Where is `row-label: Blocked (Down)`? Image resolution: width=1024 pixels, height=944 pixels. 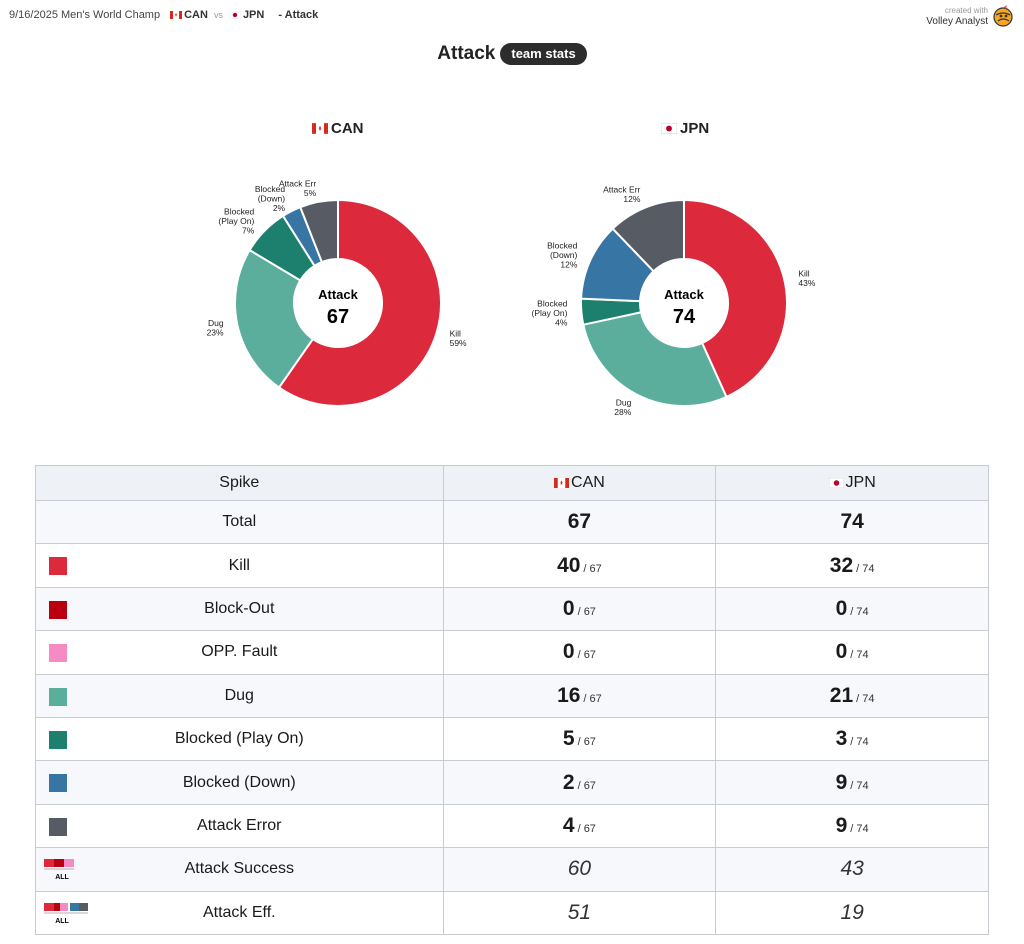
row-label: Blocked (Down) is located at coordinates (239, 782).